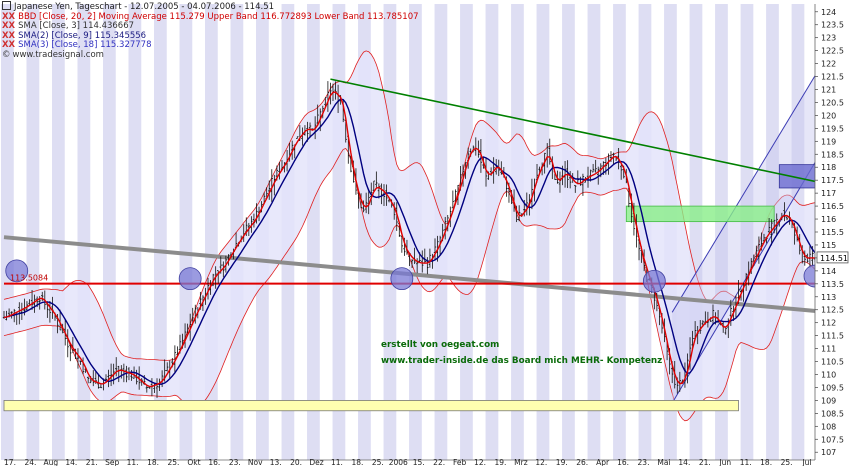  I want to click on legend-sma3: XX SMA [Close, 3] 114.436667, so click(68, 26).